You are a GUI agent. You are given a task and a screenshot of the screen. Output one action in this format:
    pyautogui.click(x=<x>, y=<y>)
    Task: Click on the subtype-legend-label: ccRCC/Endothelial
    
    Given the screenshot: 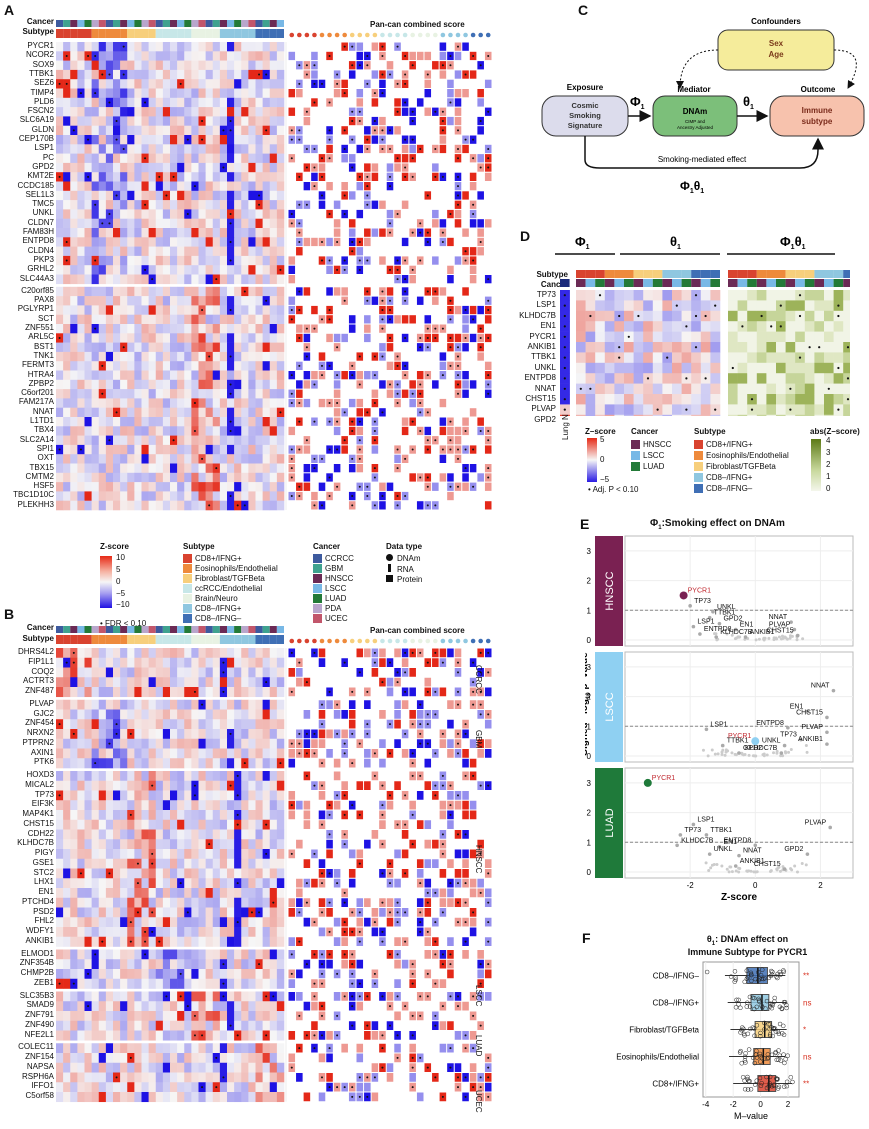 What is the action you would take?
    pyautogui.click(x=229, y=588)
    